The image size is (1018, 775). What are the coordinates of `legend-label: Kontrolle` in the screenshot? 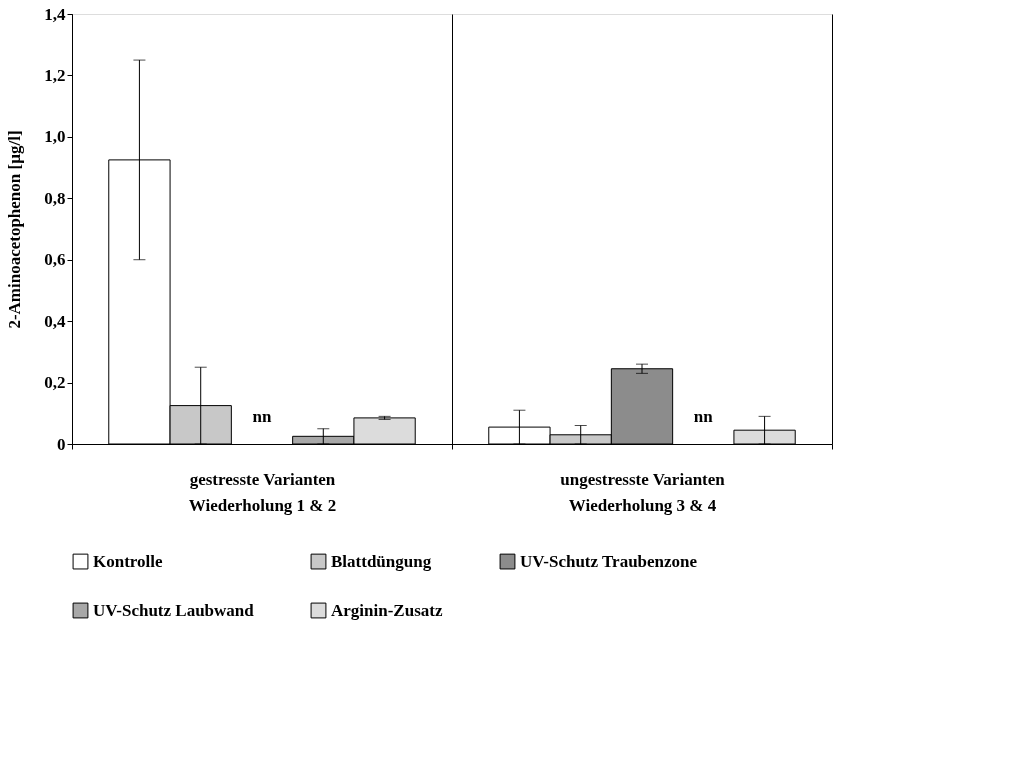 It's located at (128, 561).